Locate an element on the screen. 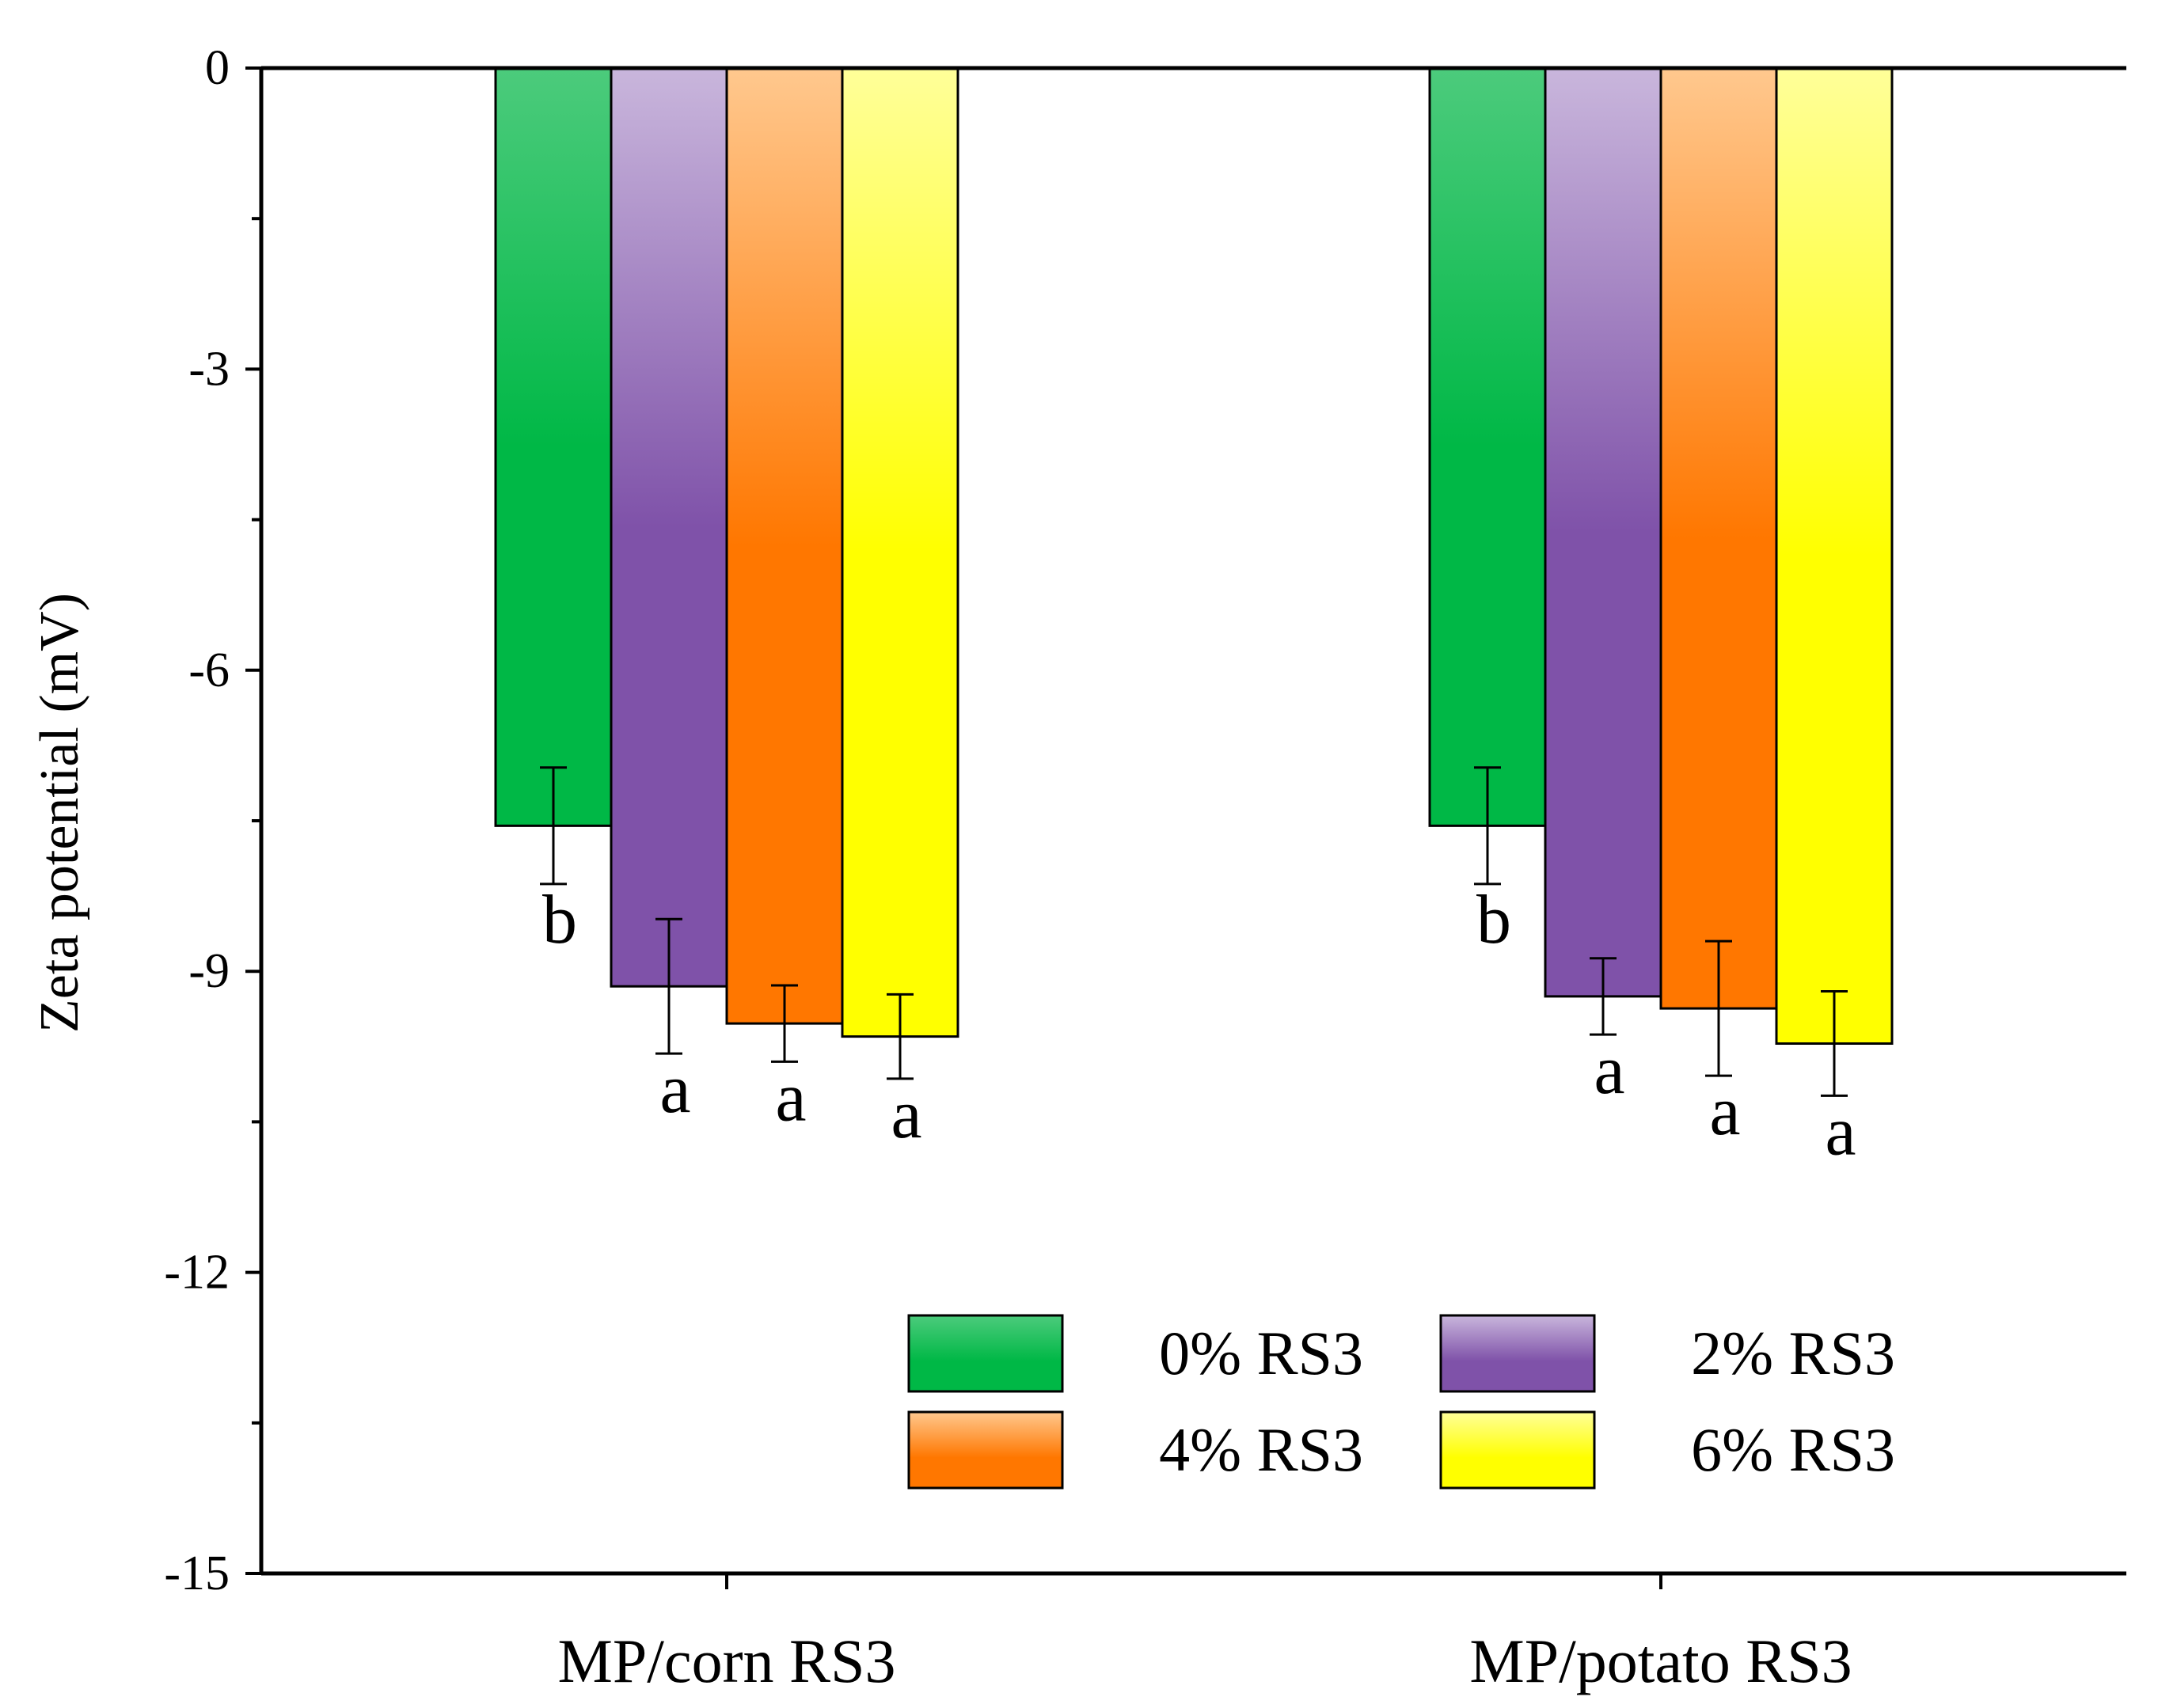  significance-letter-1-1: b is located at coordinates (559, 920).